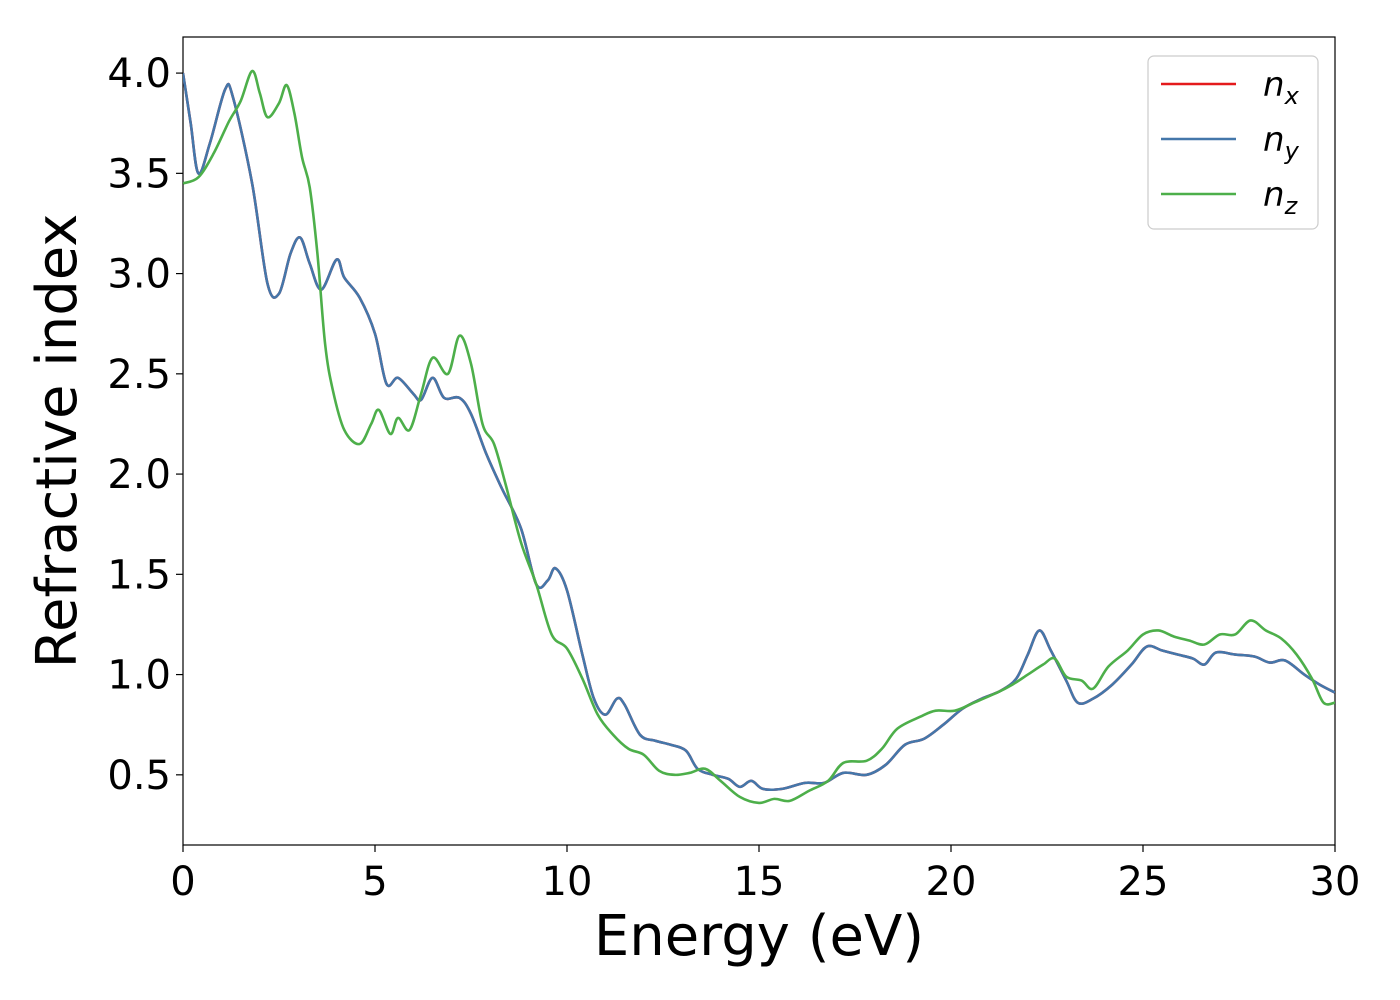 The width and height of the screenshot is (1400, 1000). Describe the element at coordinates (139, 174) in the screenshot. I see `y-tick-label: 3.5` at that location.